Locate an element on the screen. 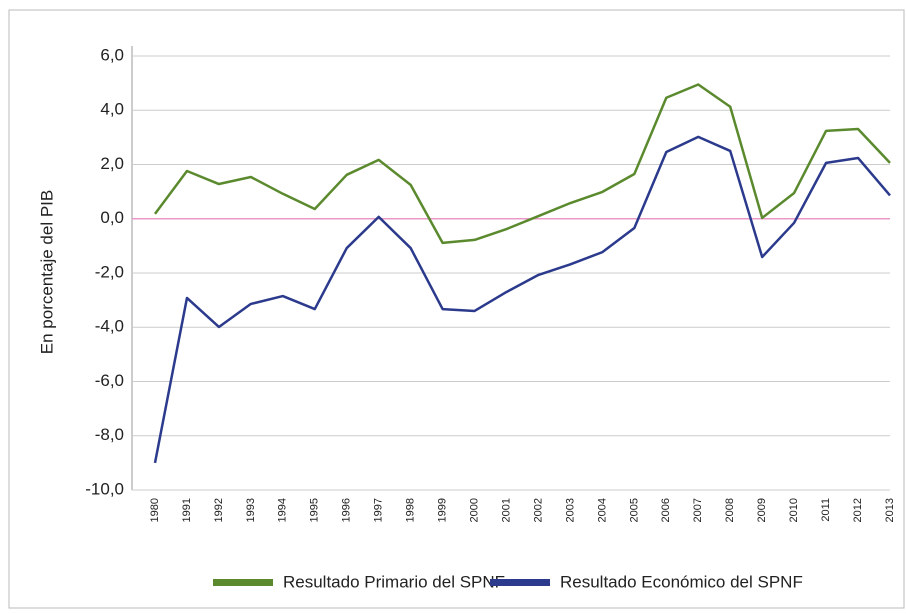 Image resolution: width=906 pixels, height=614 pixels. legend-label: Resultado Económico del SPNF is located at coordinates (681, 581).